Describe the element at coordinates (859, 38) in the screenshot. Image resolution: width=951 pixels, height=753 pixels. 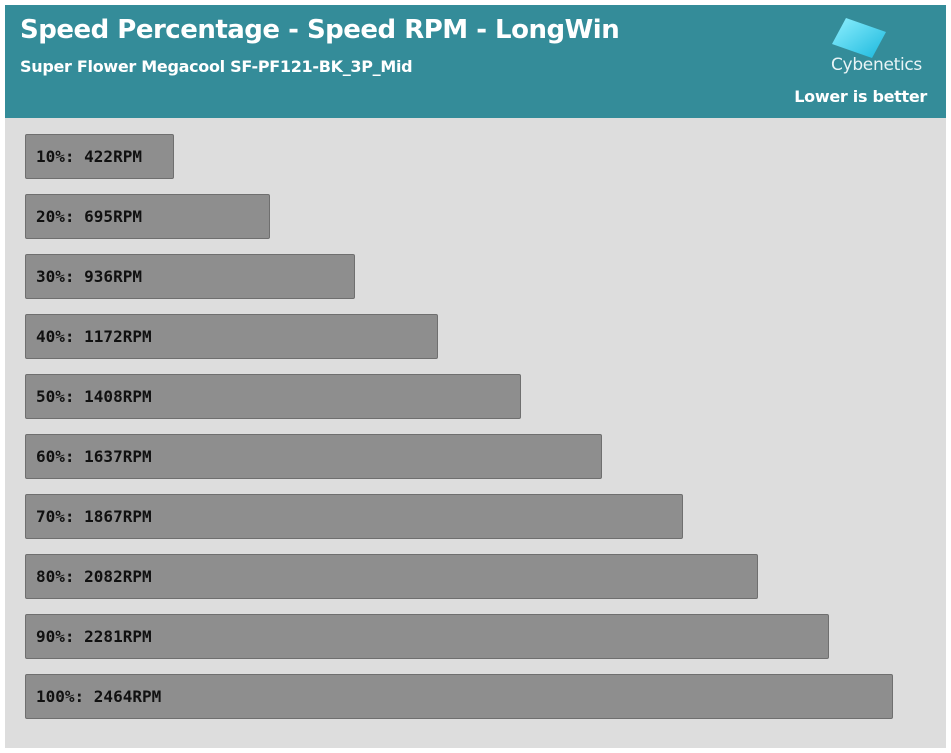
I see `cybenetics-logo-icon` at that location.